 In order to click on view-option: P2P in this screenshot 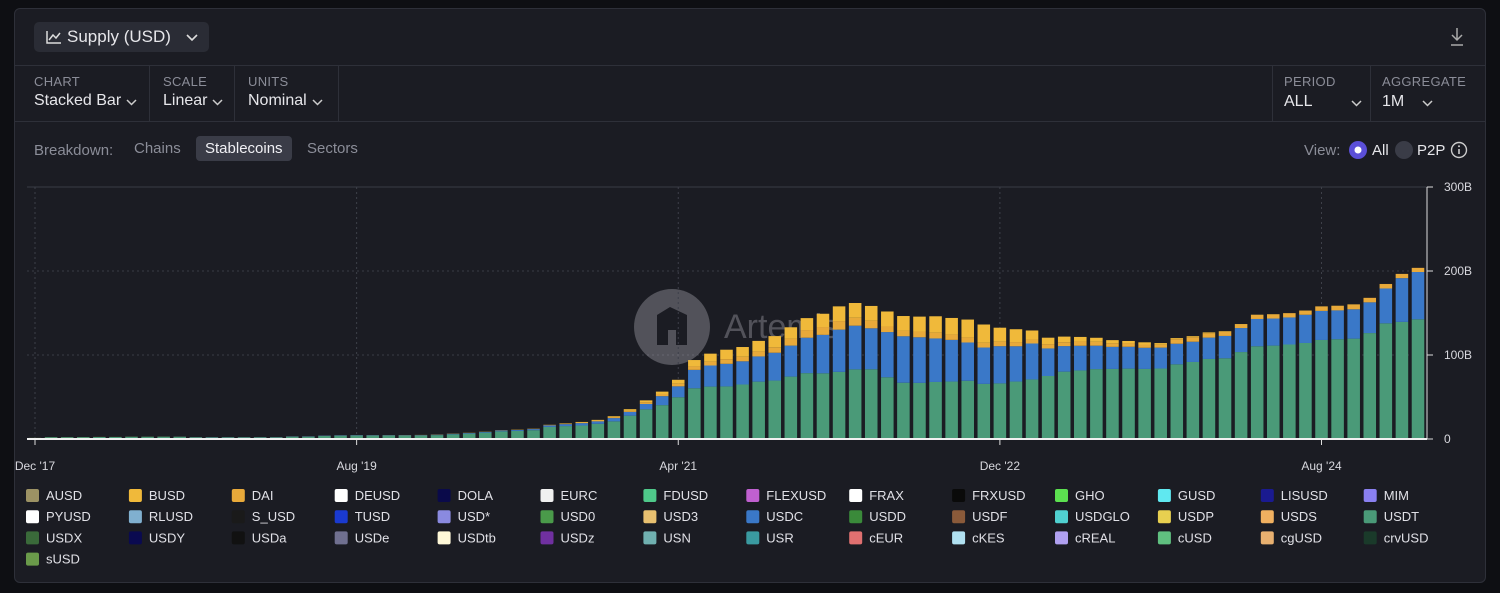, I will do `click(1431, 150)`.